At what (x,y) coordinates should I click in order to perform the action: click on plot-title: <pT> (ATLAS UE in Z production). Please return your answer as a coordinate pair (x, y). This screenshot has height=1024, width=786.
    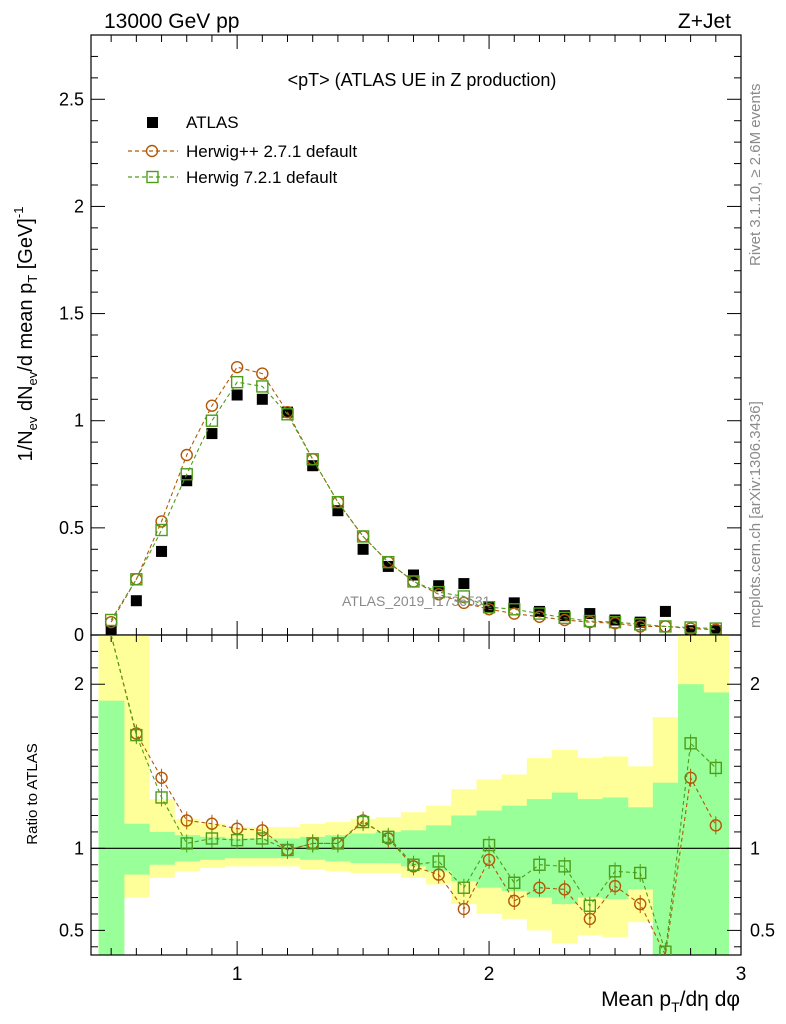
    Looking at the image, I should click on (422, 80).